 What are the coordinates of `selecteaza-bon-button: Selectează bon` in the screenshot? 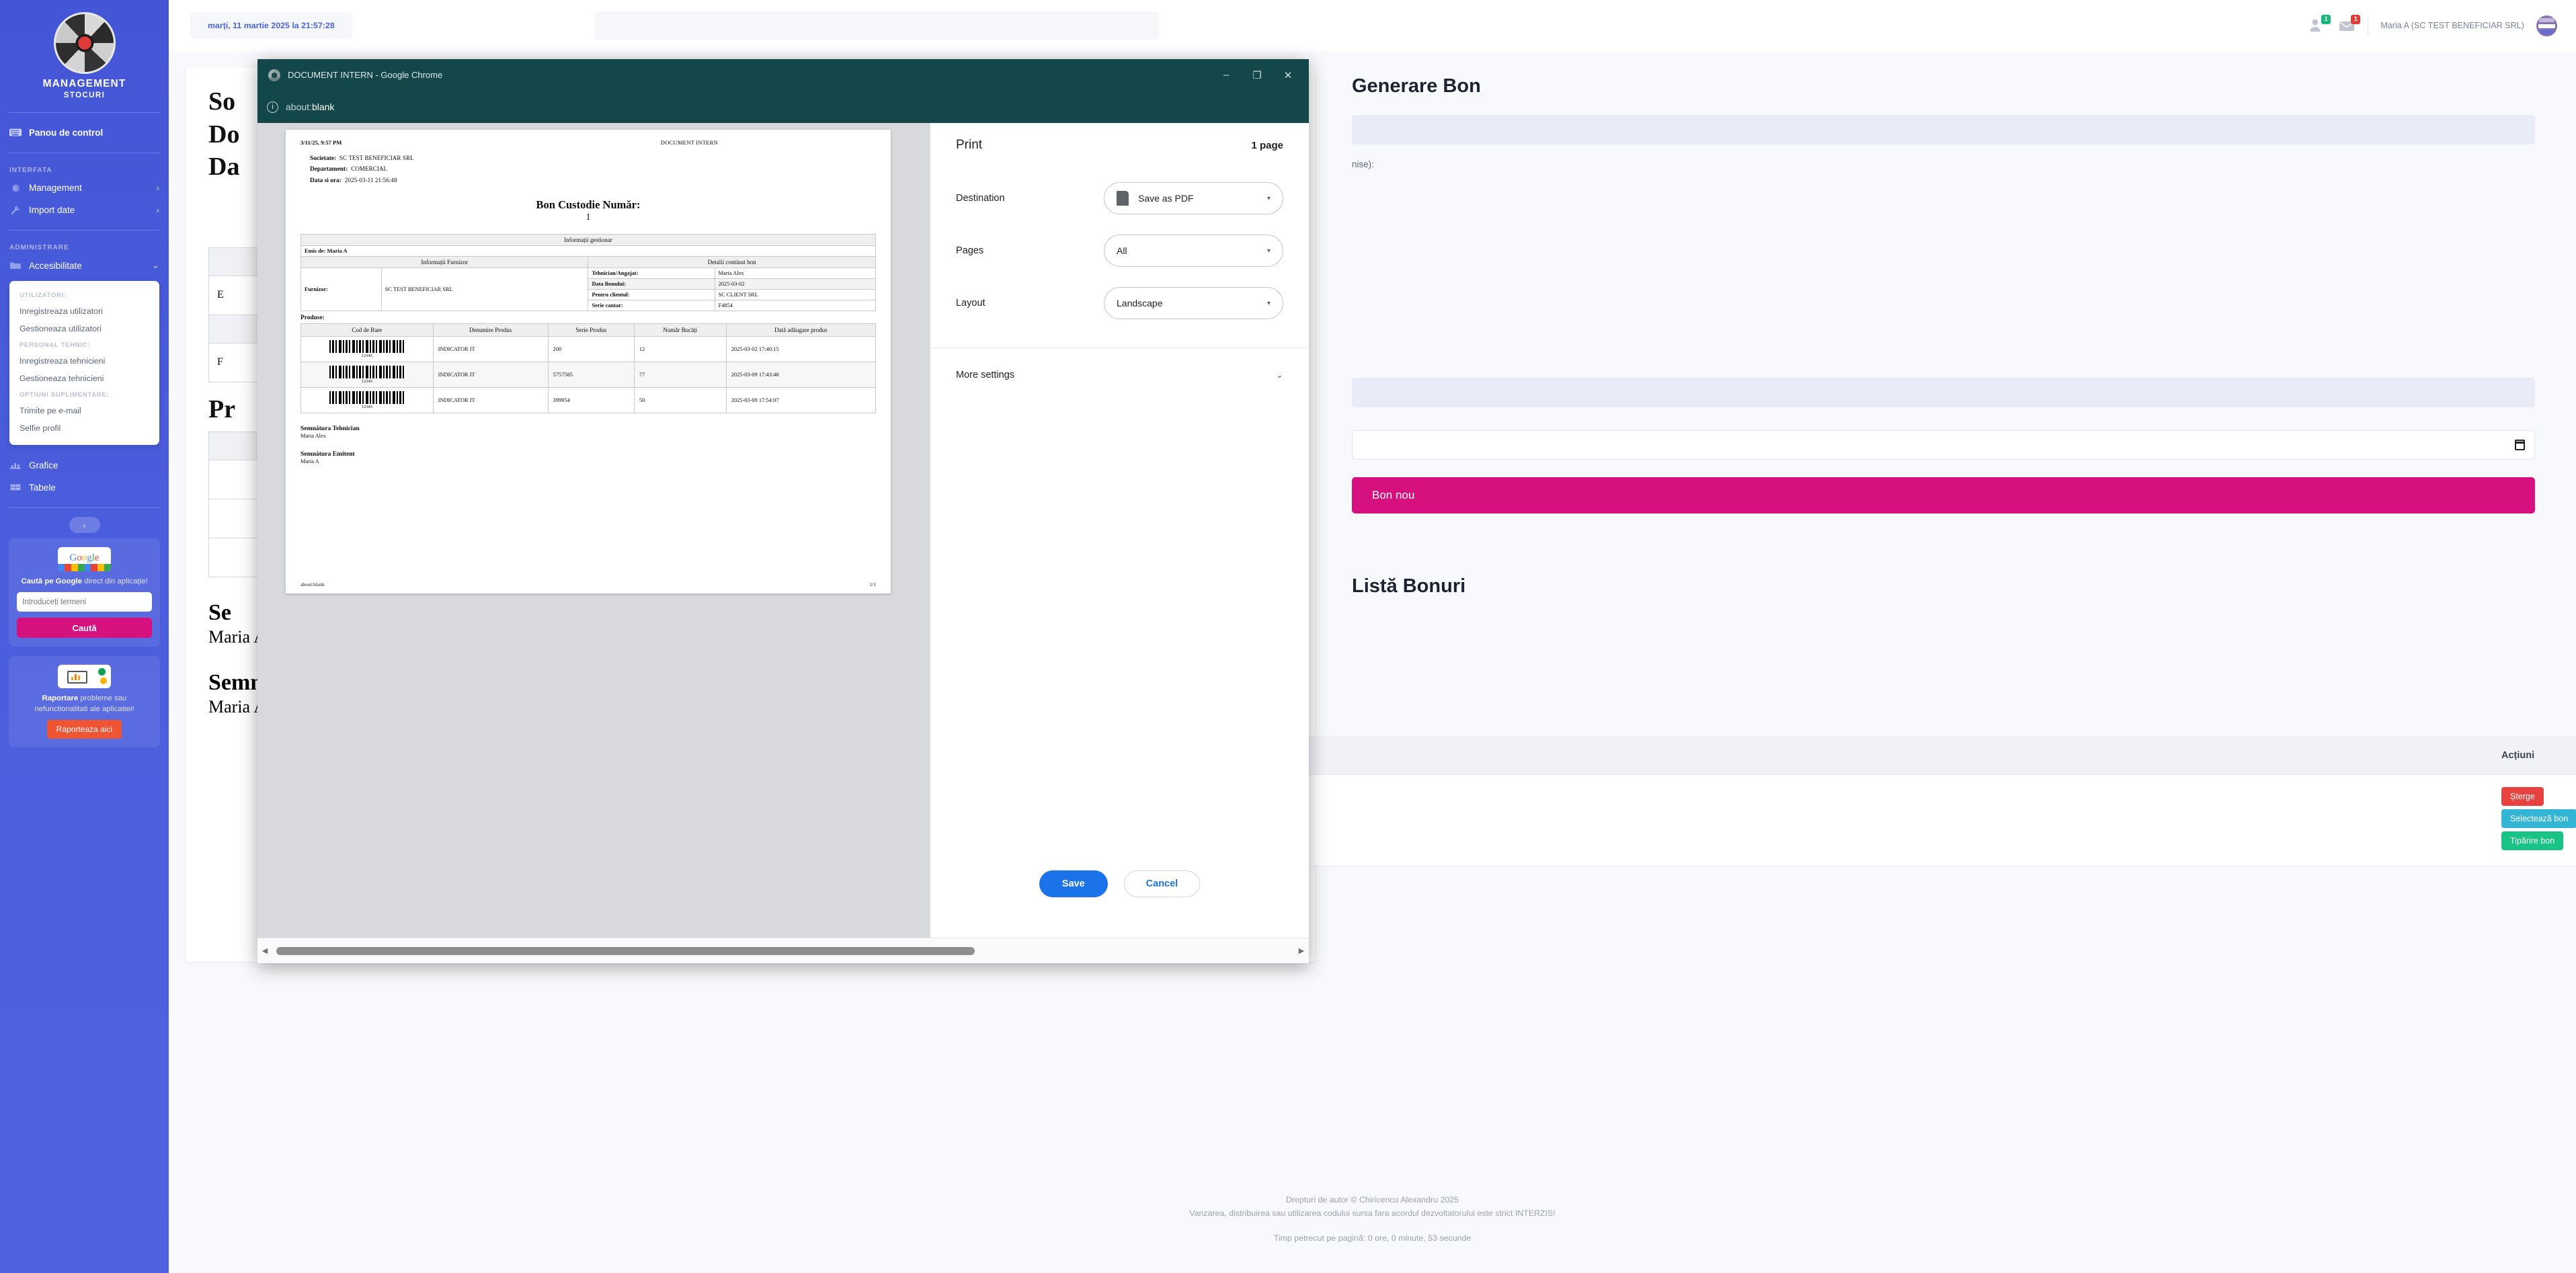 It's located at (2538, 818).